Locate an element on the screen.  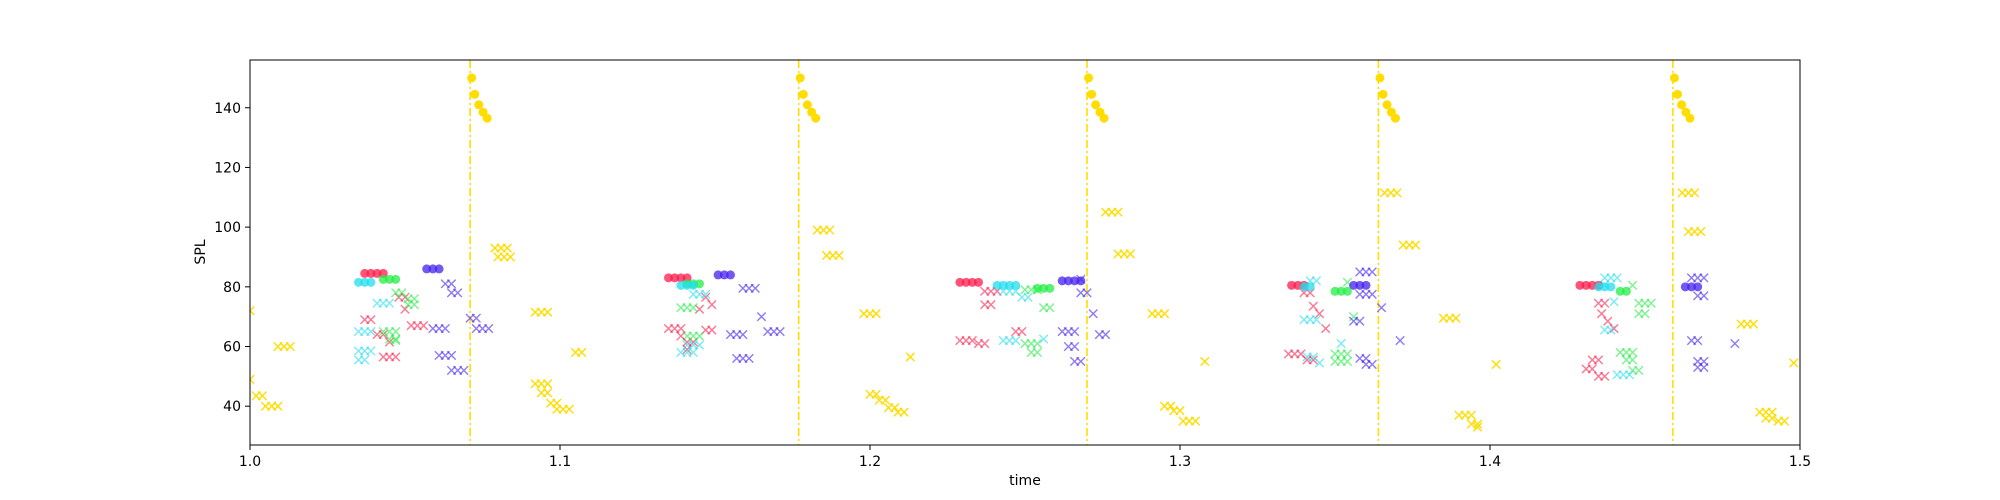
x-tick-label: 1.5 is located at coordinates (1800, 462).